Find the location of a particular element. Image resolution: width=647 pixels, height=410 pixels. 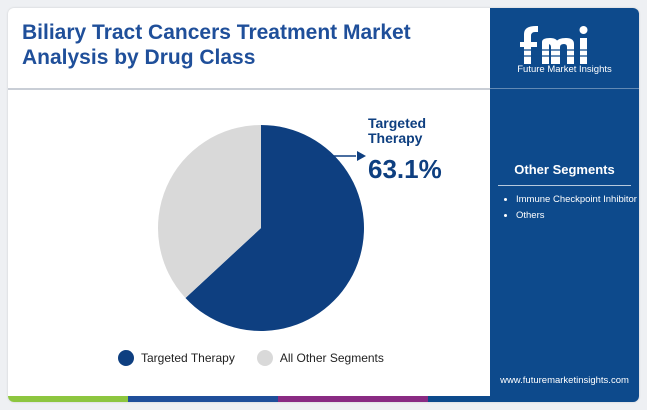

legend-item-all-other-segments: All Other Segments is located at coordinates (320, 358).